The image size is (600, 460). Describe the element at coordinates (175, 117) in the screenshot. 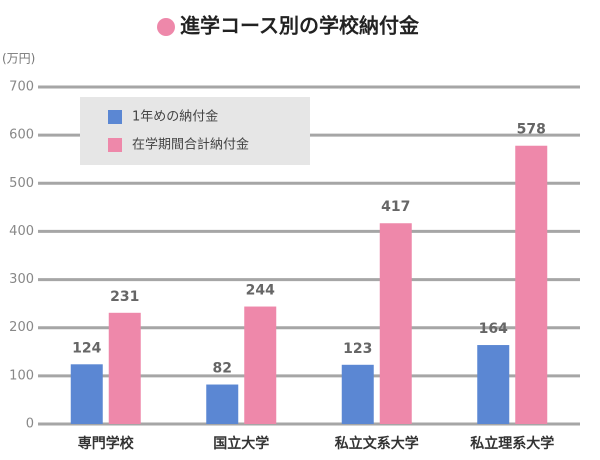

I see `legend-label: 1年めの納付金` at that location.